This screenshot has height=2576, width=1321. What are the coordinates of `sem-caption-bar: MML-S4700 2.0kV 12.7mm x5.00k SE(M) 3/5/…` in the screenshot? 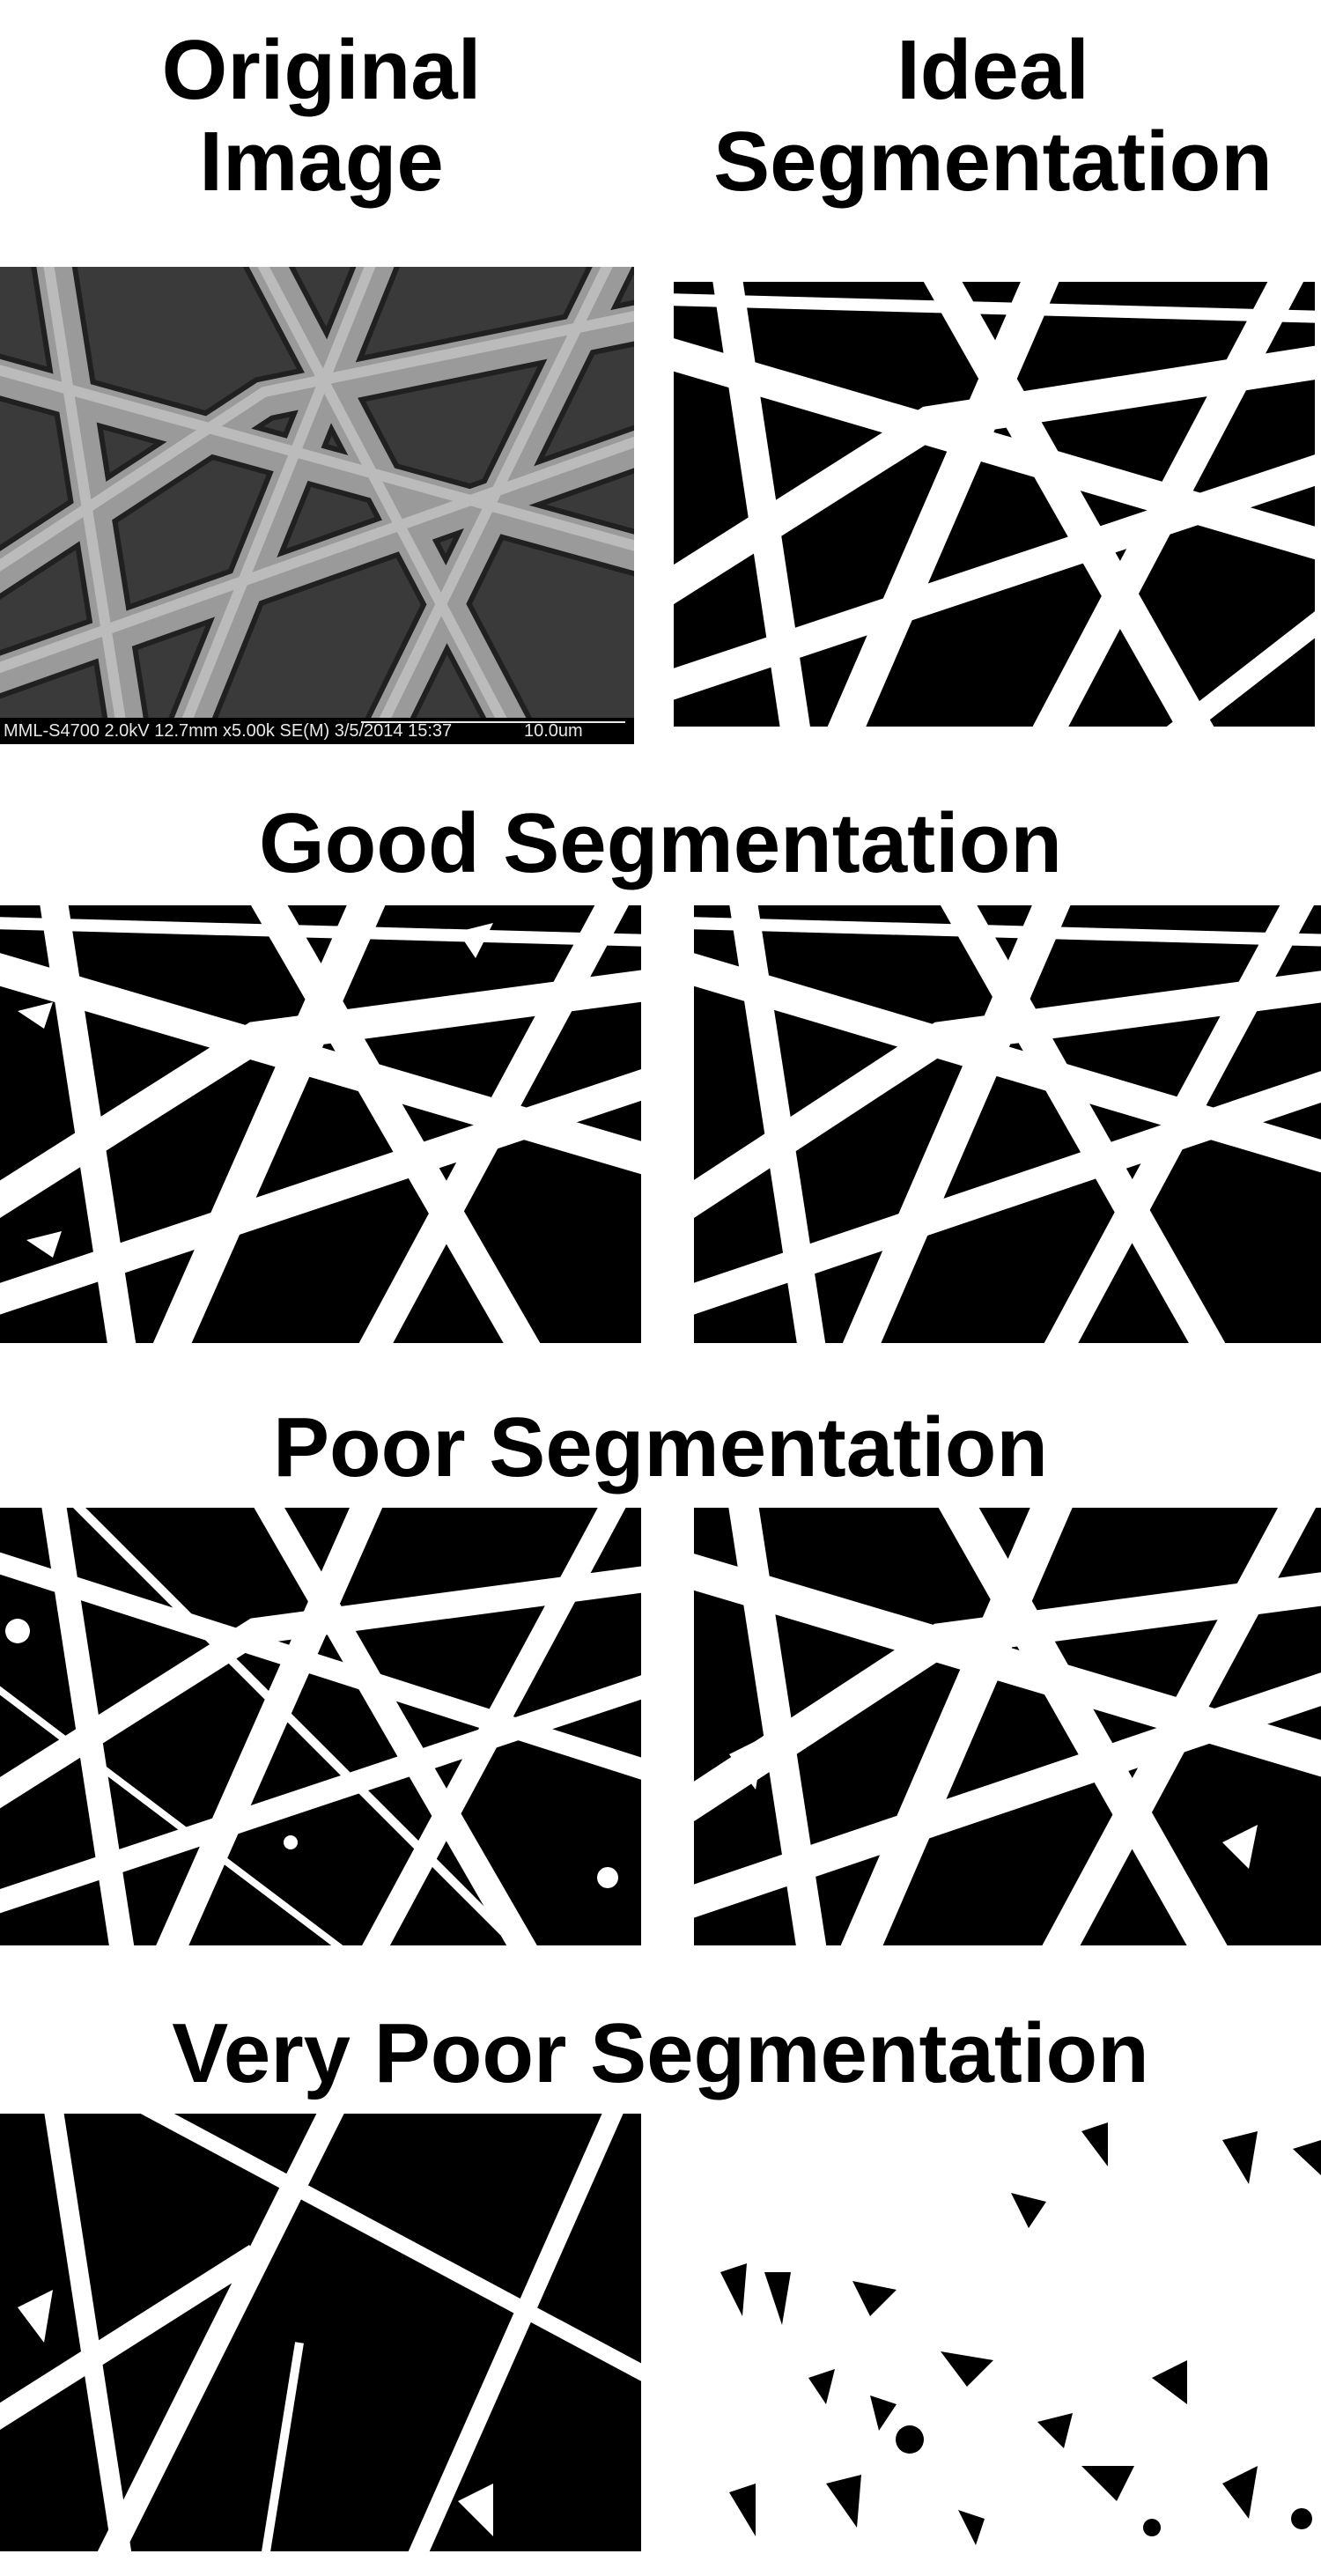 It's located at (317, 731).